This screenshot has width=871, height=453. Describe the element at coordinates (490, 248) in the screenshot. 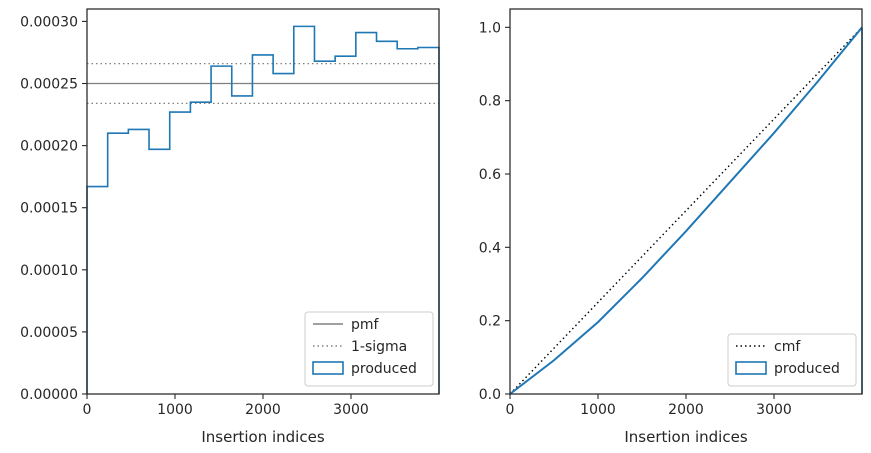

I see `y-tick-label: 0.4` at that location.